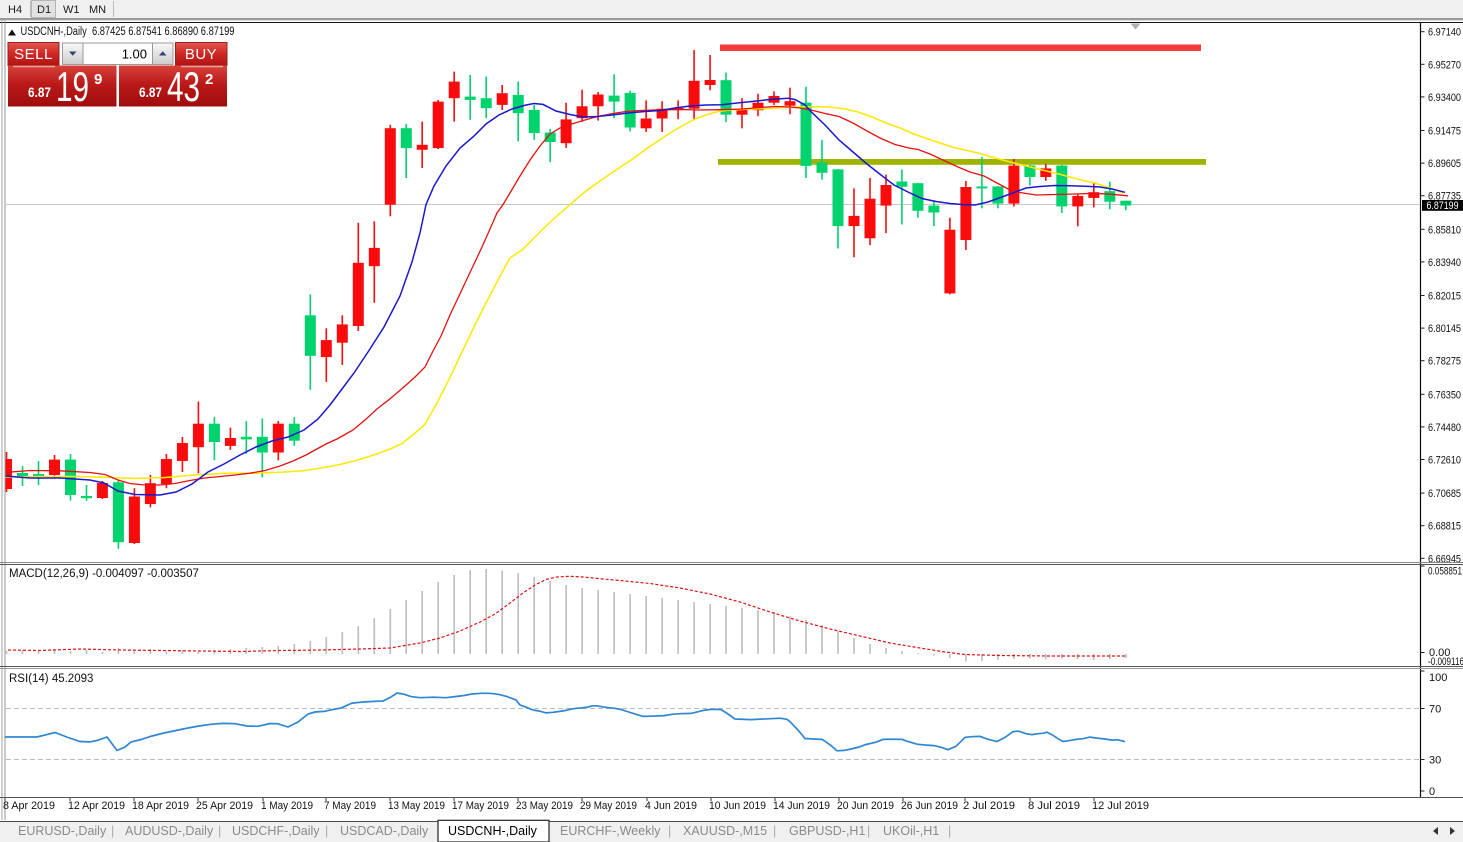 This screenshot has height=842, width=1463. What do you see at coordinates (1445, 662) in the screenshot?
I see `svg-text: -0.009116` at bounding box center [1445, 662].